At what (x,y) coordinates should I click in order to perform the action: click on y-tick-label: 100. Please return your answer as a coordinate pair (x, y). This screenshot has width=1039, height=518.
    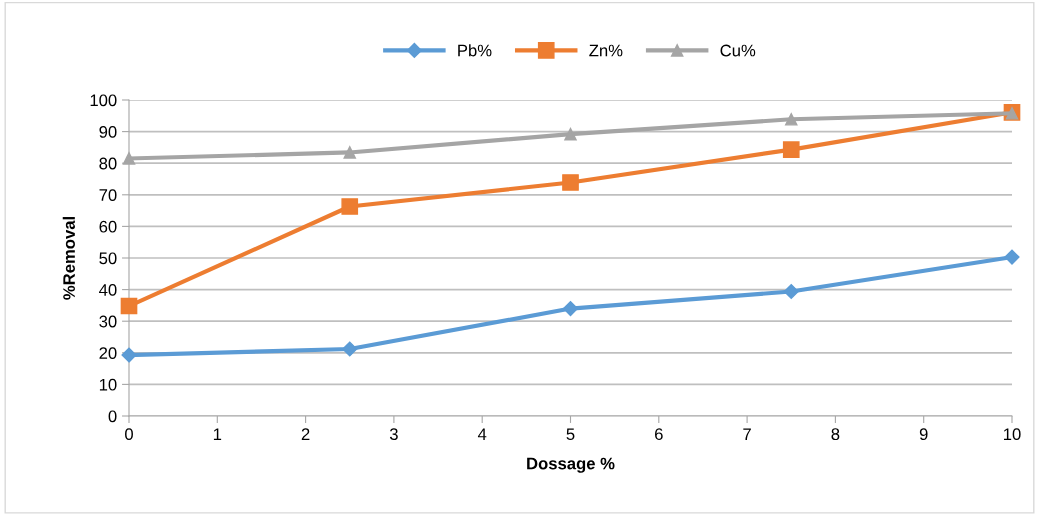
    Looking at the image, I should click on (103, 100).